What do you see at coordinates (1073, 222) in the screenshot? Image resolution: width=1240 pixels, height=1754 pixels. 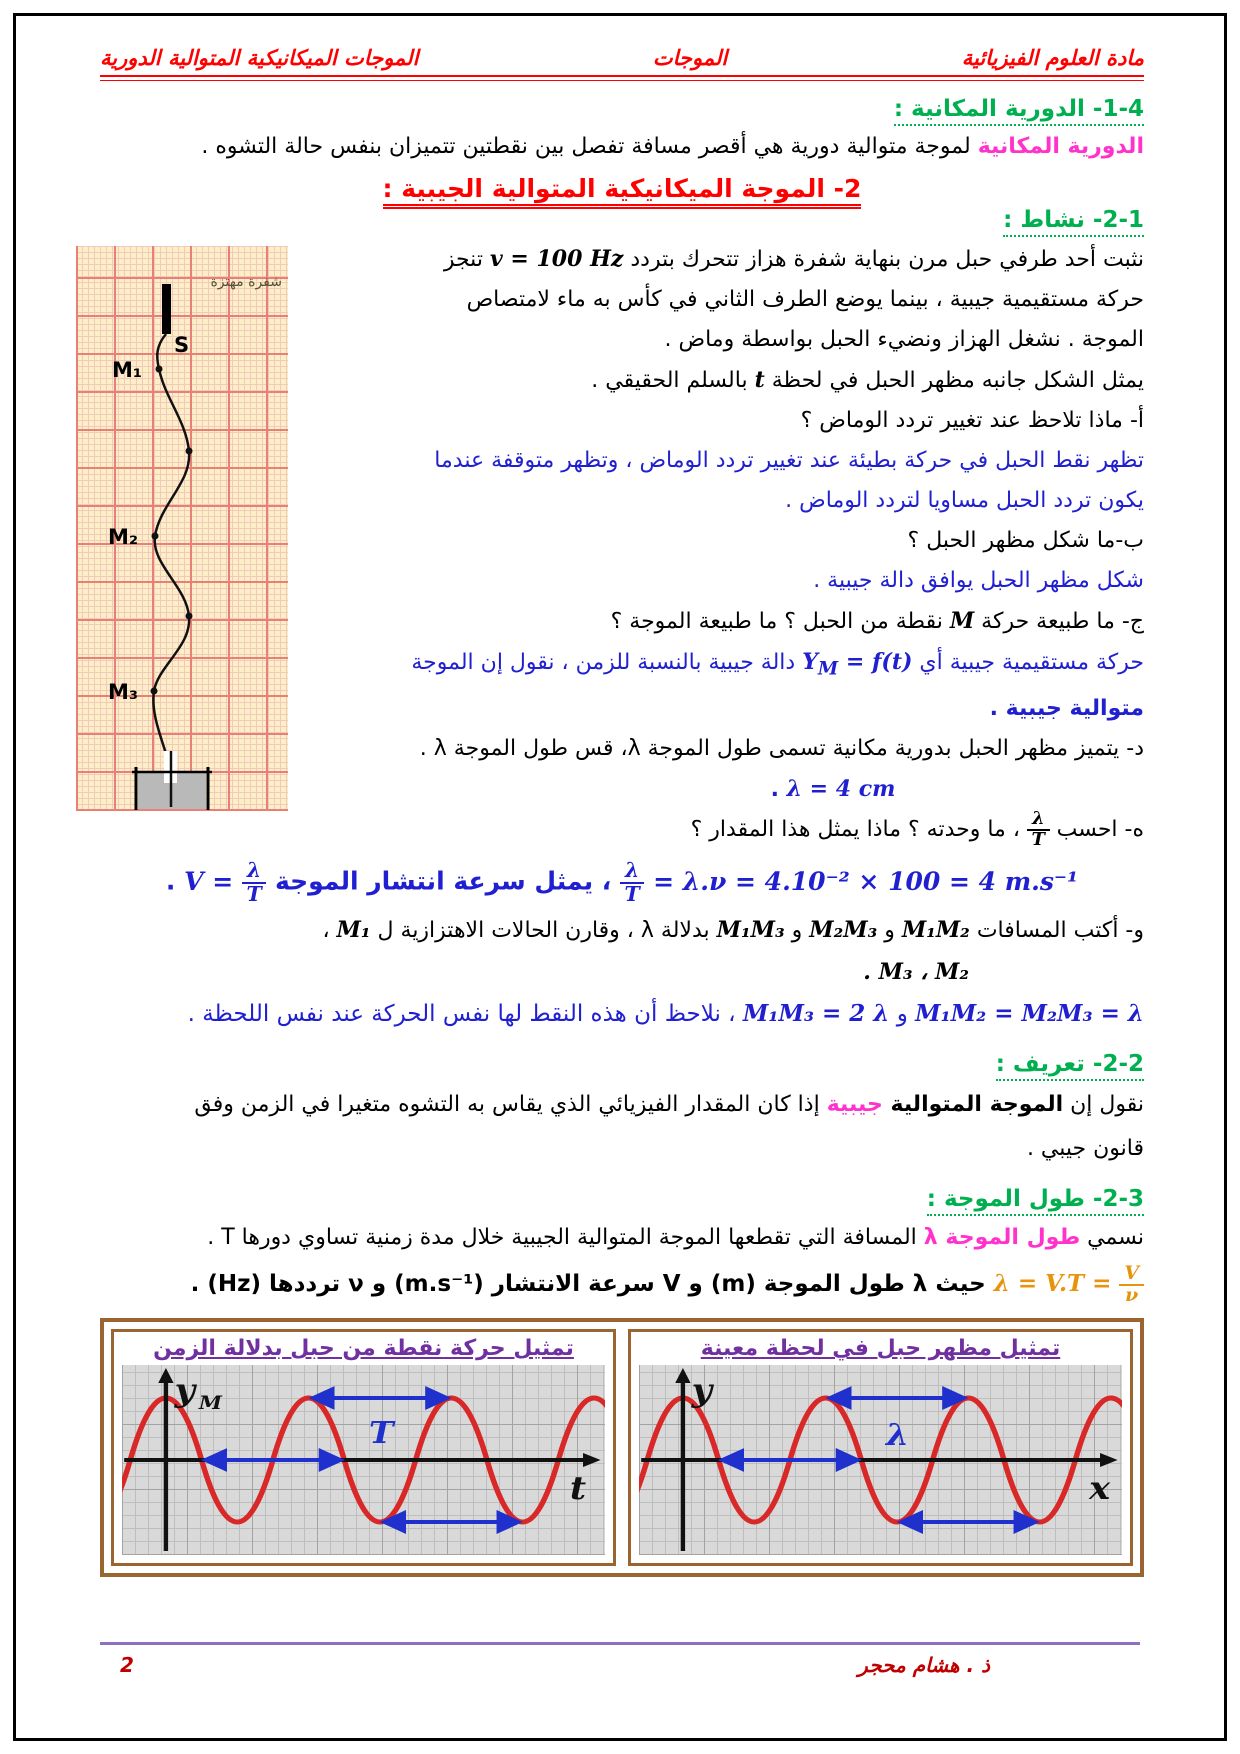 I see `heading-2-1-text: 2-1- نشاط :` at bounding box center [1073, 222].